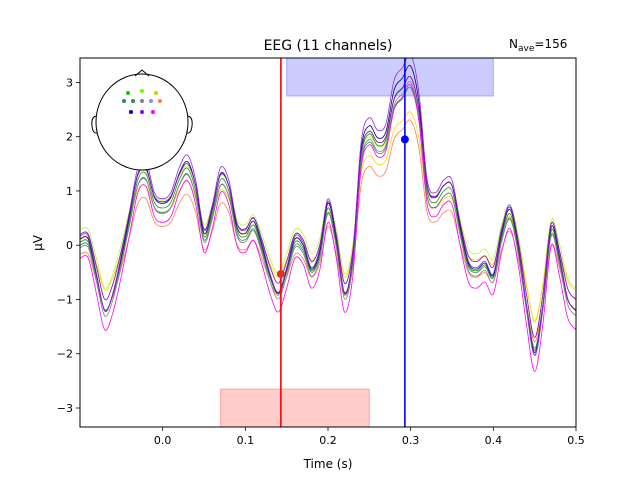 This screenshot has width=640, height=480. I want to click on x-axis-label: Time (s), so click(328, 464).